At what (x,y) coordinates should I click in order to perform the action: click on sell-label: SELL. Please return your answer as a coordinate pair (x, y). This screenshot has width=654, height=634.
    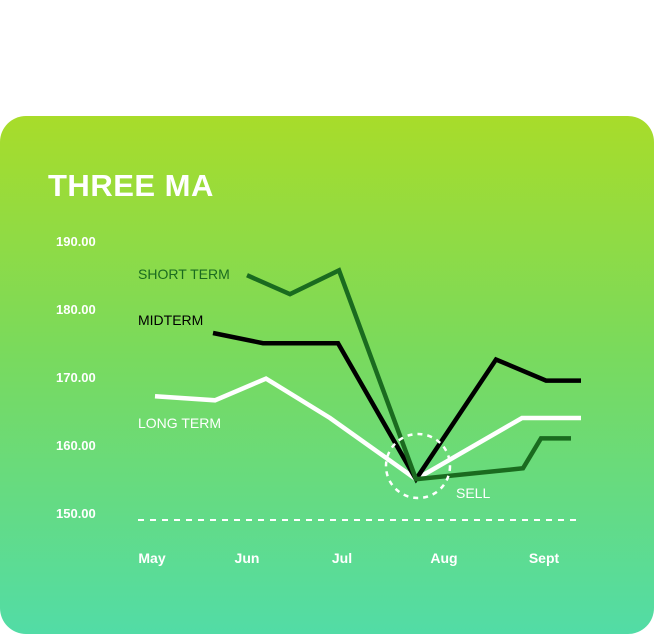
    Looking at the image, I should click on (473, 493).